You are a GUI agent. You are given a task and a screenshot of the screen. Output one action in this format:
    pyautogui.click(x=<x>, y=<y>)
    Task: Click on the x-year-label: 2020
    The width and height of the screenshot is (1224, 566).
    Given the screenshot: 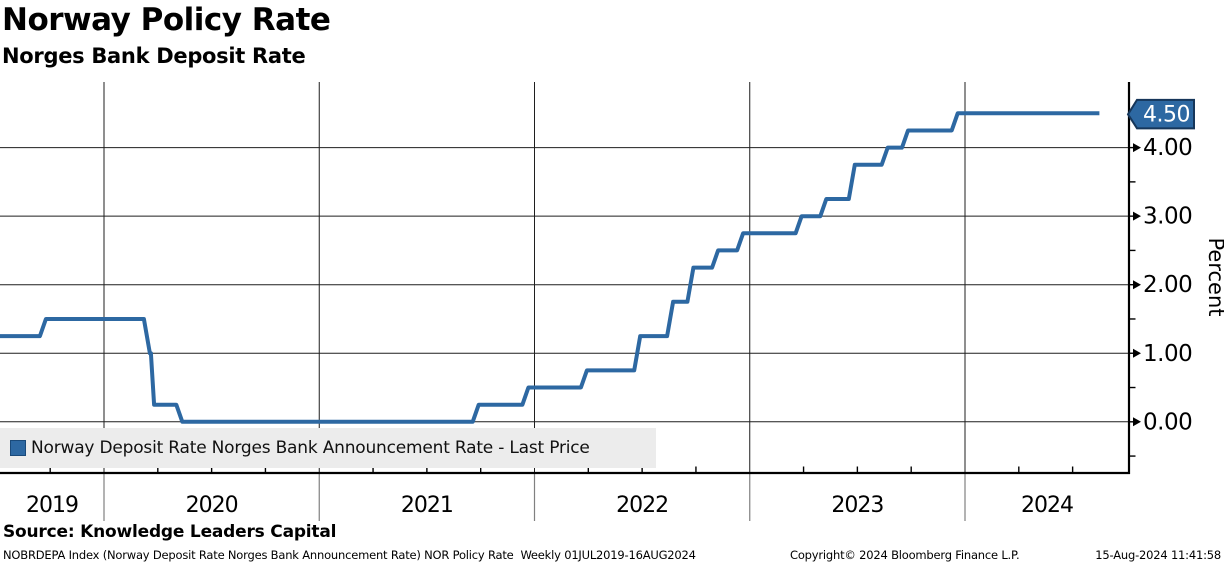 What is the action you would take?
    pyautogui.click(x=212, y=505)
    